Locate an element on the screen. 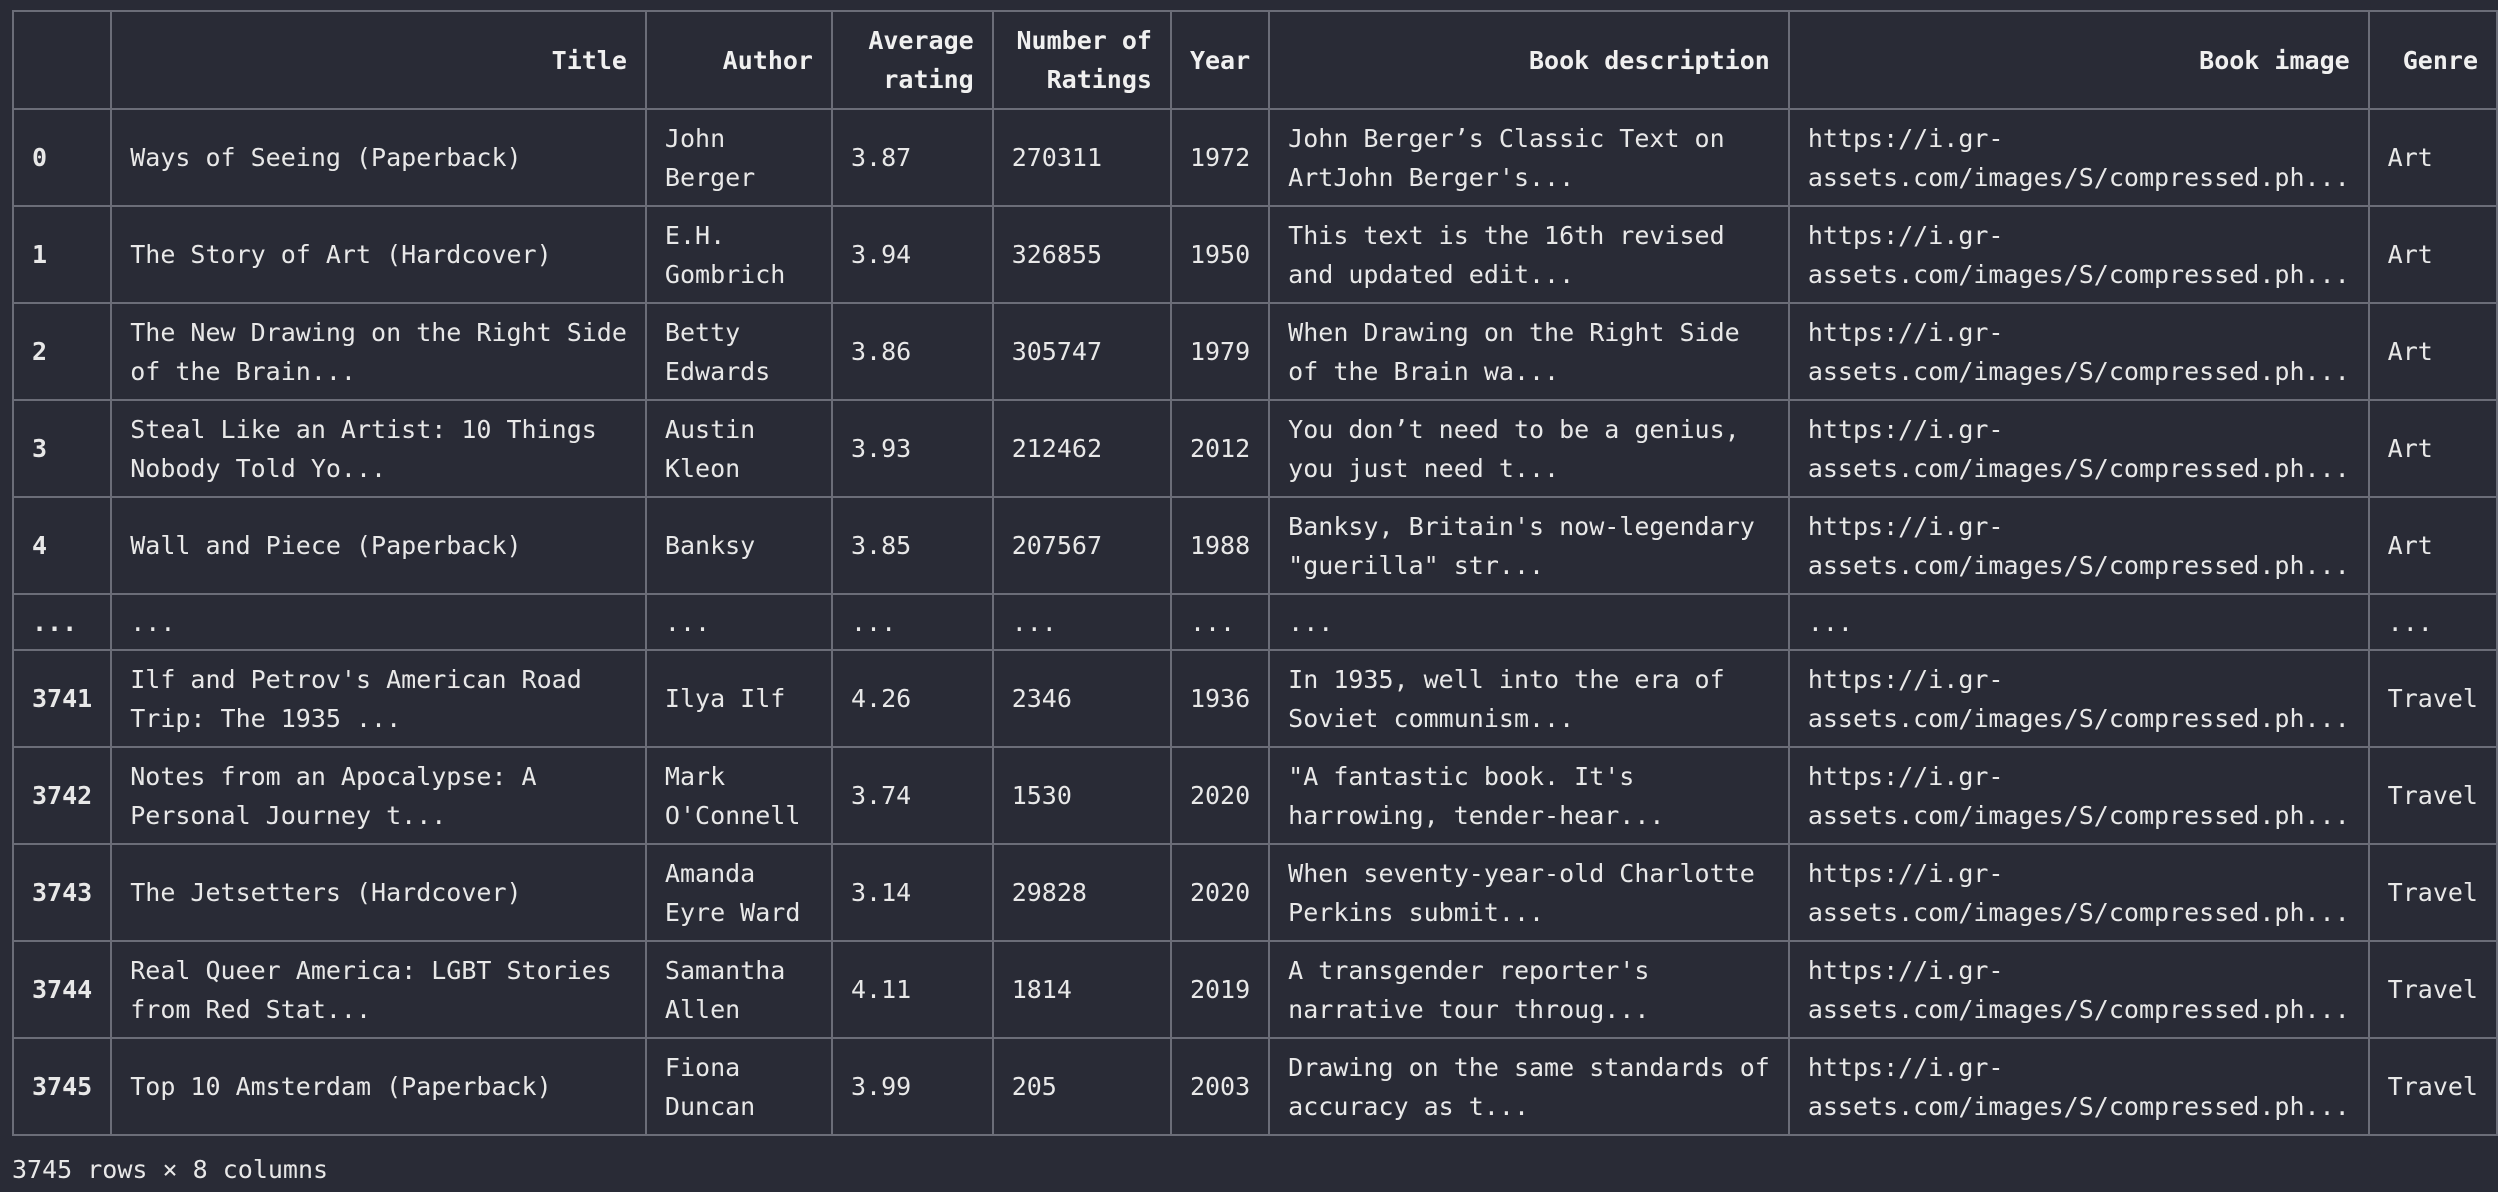 Image resolution: width=2498 pixels, height=1192 pixels. cell-average-rating: 3.93 is located at coordinates (912, 448).